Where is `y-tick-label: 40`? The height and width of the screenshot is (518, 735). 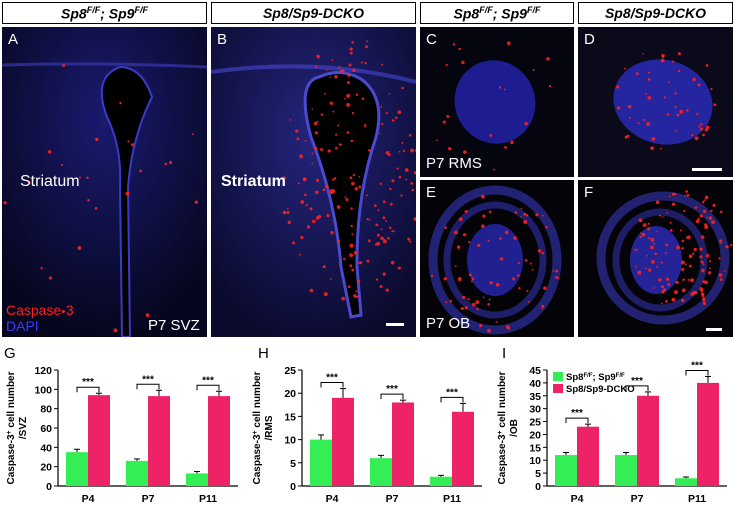 y-tick-label: 40 is located at coordinates (46, 448).